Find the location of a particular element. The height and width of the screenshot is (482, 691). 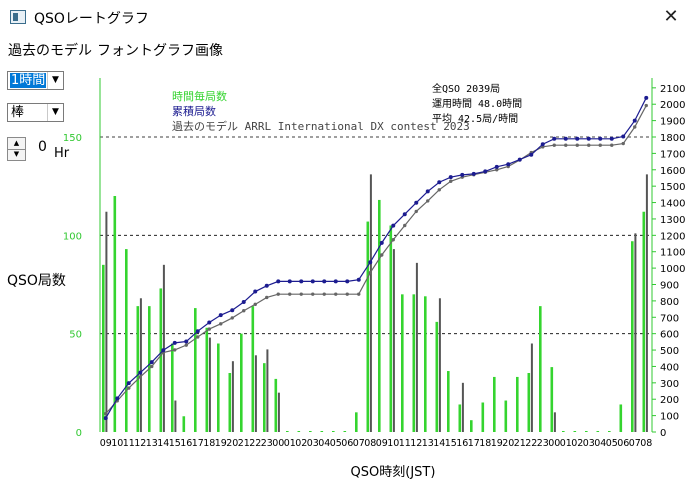

y-tick-right: 1600 is located at coordinates (672, 171).